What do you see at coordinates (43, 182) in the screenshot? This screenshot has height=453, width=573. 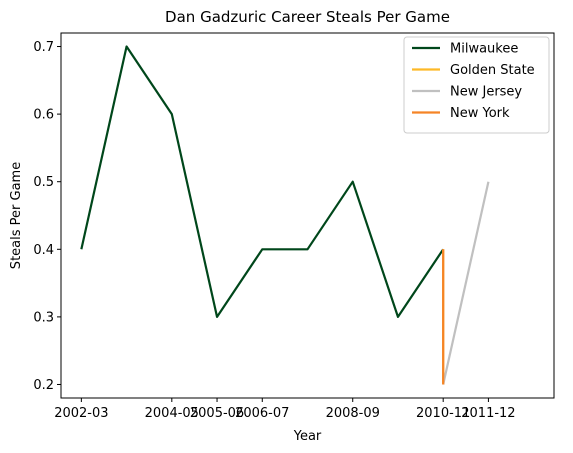 I see `y-tick-label: 0.5` at bounding box center [43, 182].